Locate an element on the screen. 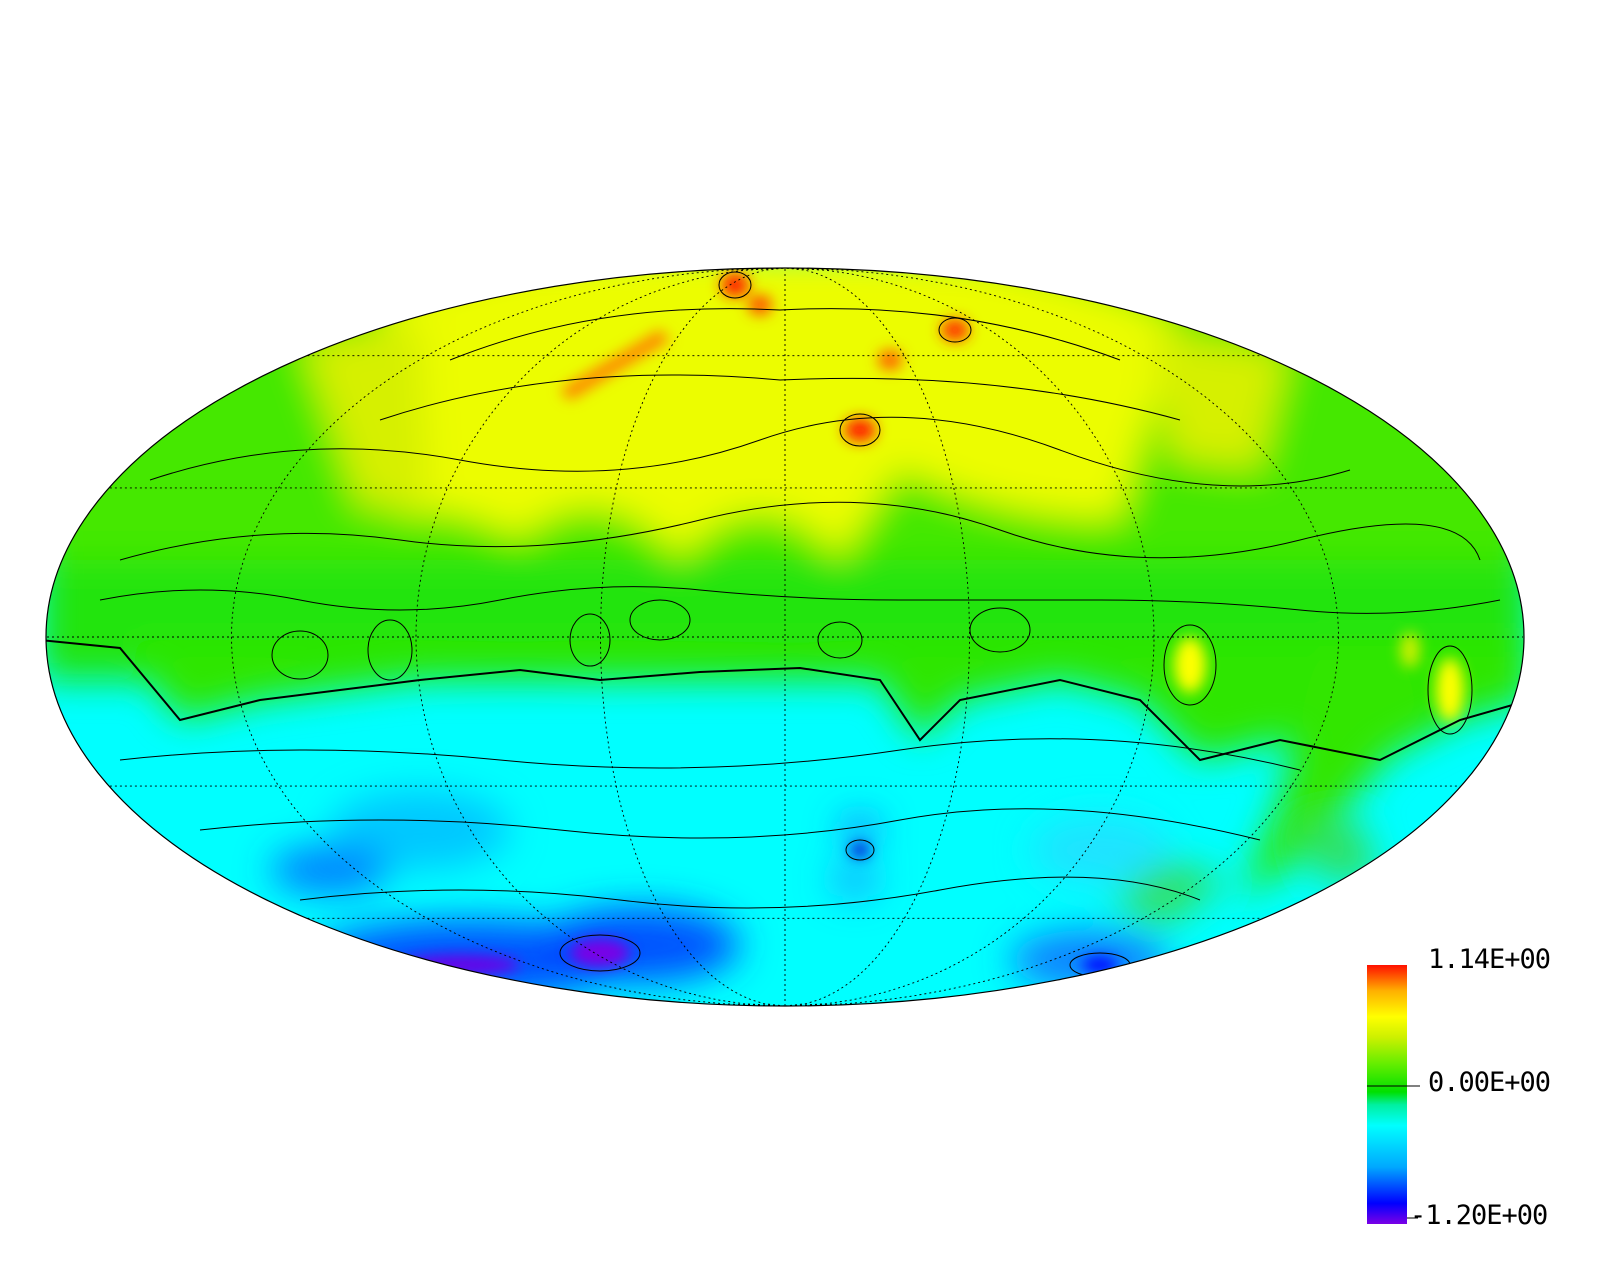  colorbar-min-label: -1.20E+00 is located at coordinates (1479, 1215).